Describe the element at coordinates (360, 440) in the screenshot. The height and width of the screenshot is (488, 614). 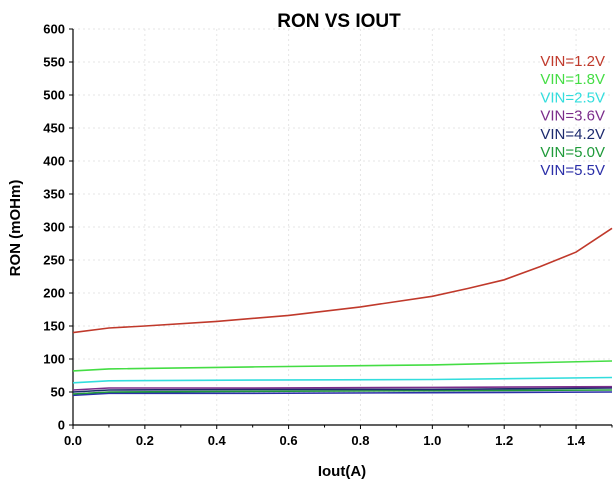
I see `x-tick-label: 0.8` at that location.